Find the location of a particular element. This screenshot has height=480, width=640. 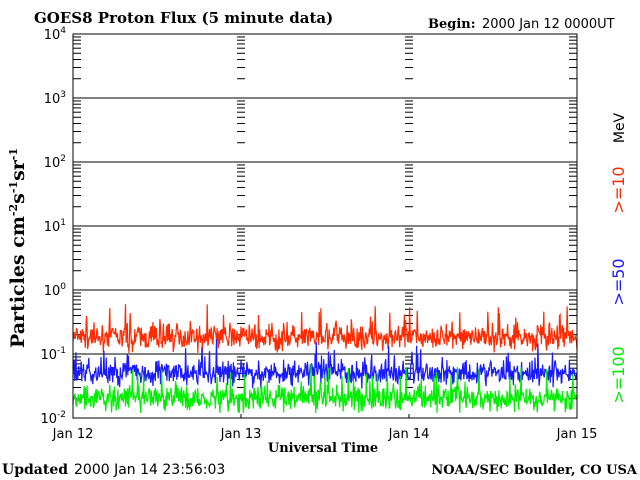

y-tick-label: 10¹ is located at coordinates (55, 226).